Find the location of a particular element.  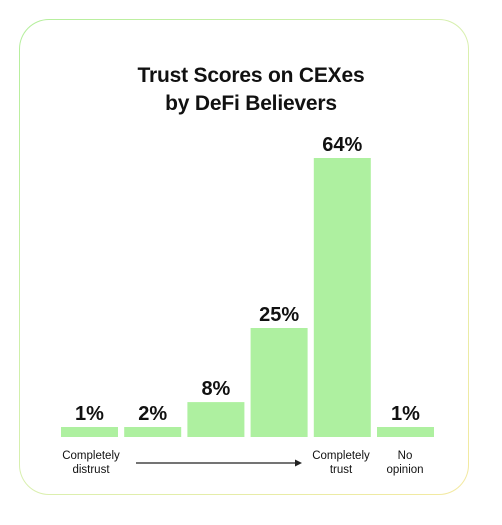

category-label-no-opinion: No opinion is located at coordinates (405, 463).